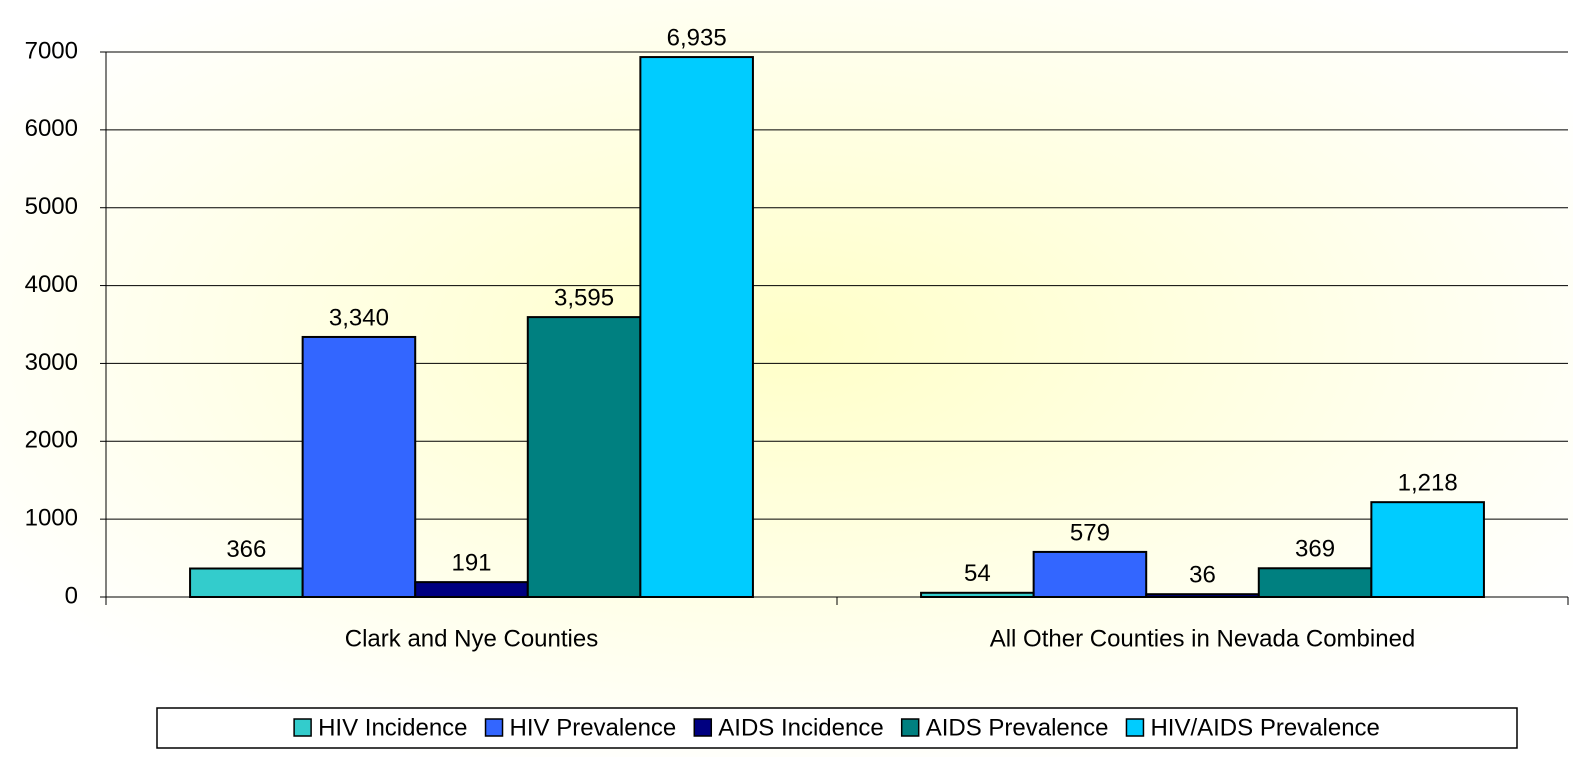 The width and height of the screenshot is (1573, 762). I want to click on x-tick-label: All Other Counties in Nevada Combined, so click(1203, 638).